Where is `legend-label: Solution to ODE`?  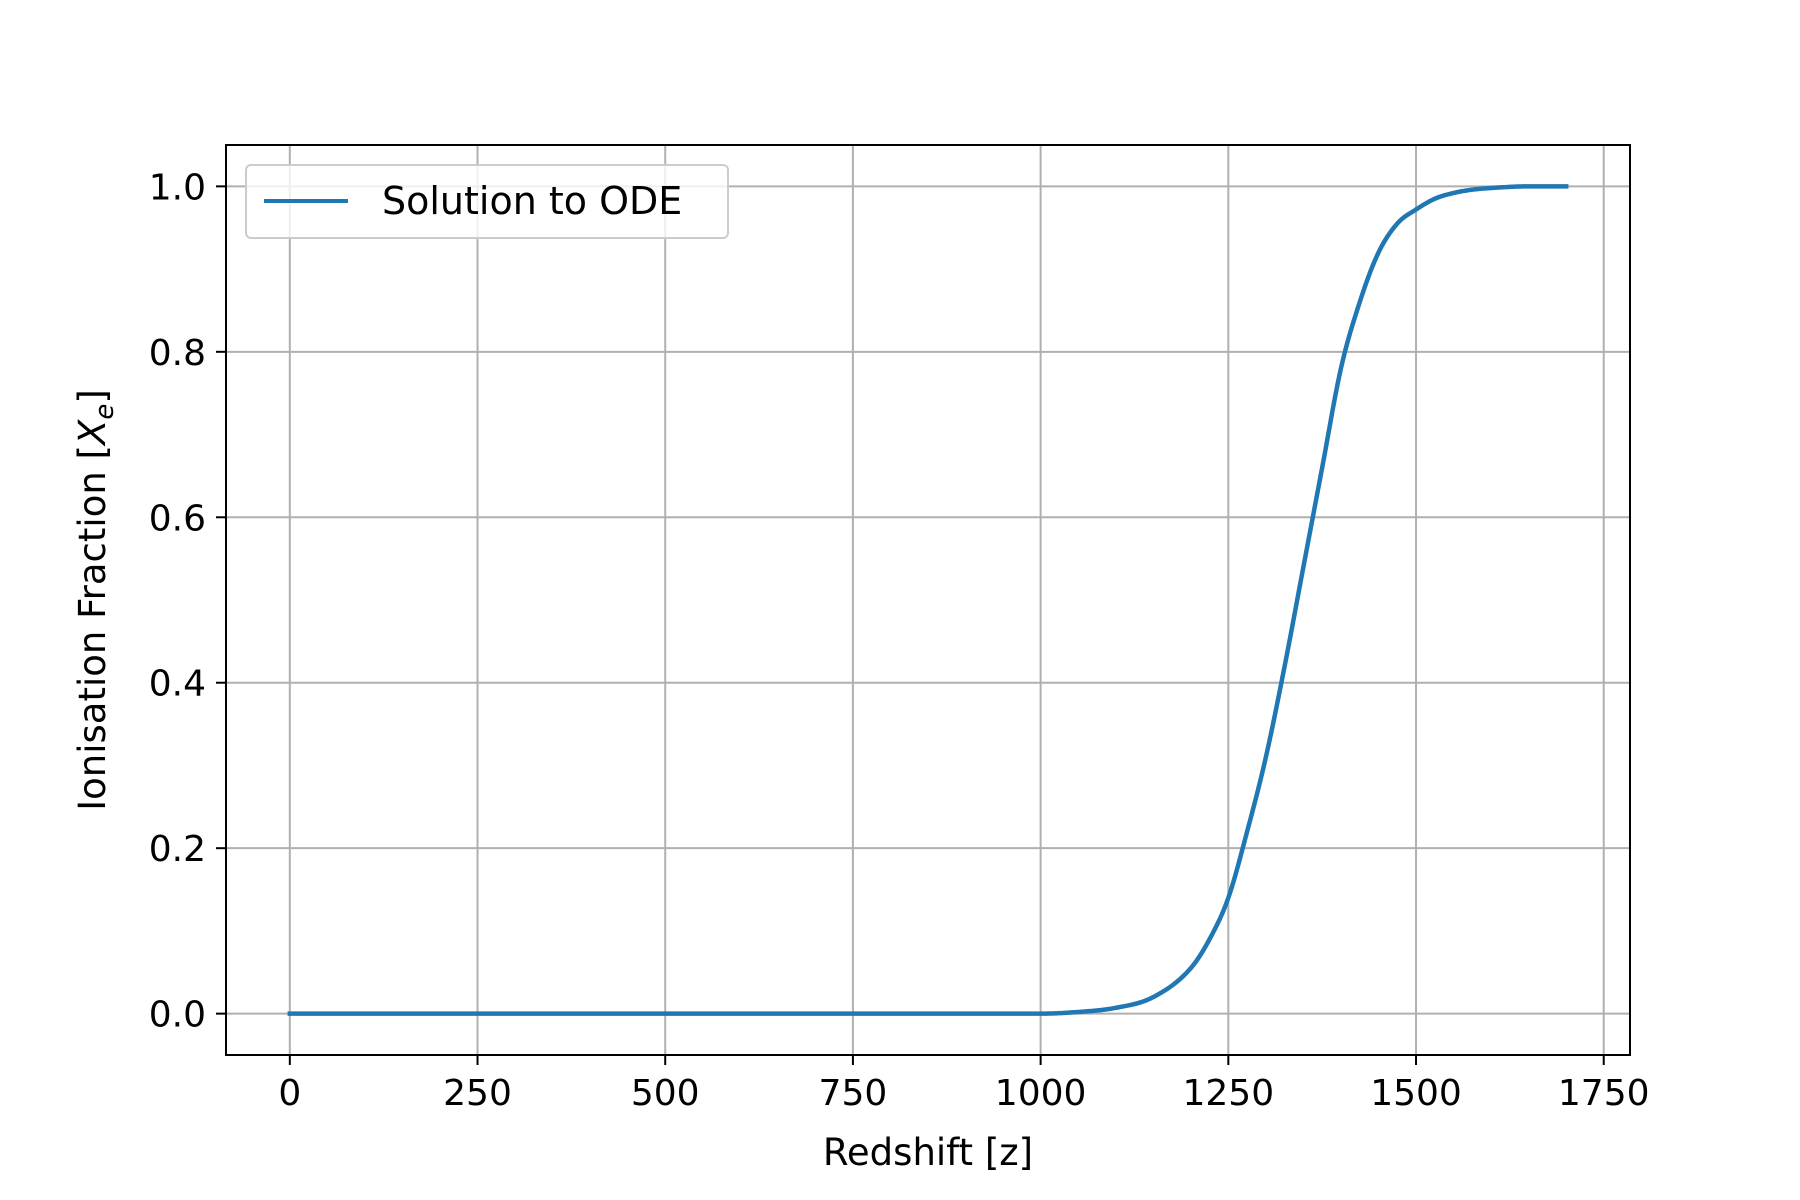 legend-label: Solution to ODE is located at coordinates (532, 201).